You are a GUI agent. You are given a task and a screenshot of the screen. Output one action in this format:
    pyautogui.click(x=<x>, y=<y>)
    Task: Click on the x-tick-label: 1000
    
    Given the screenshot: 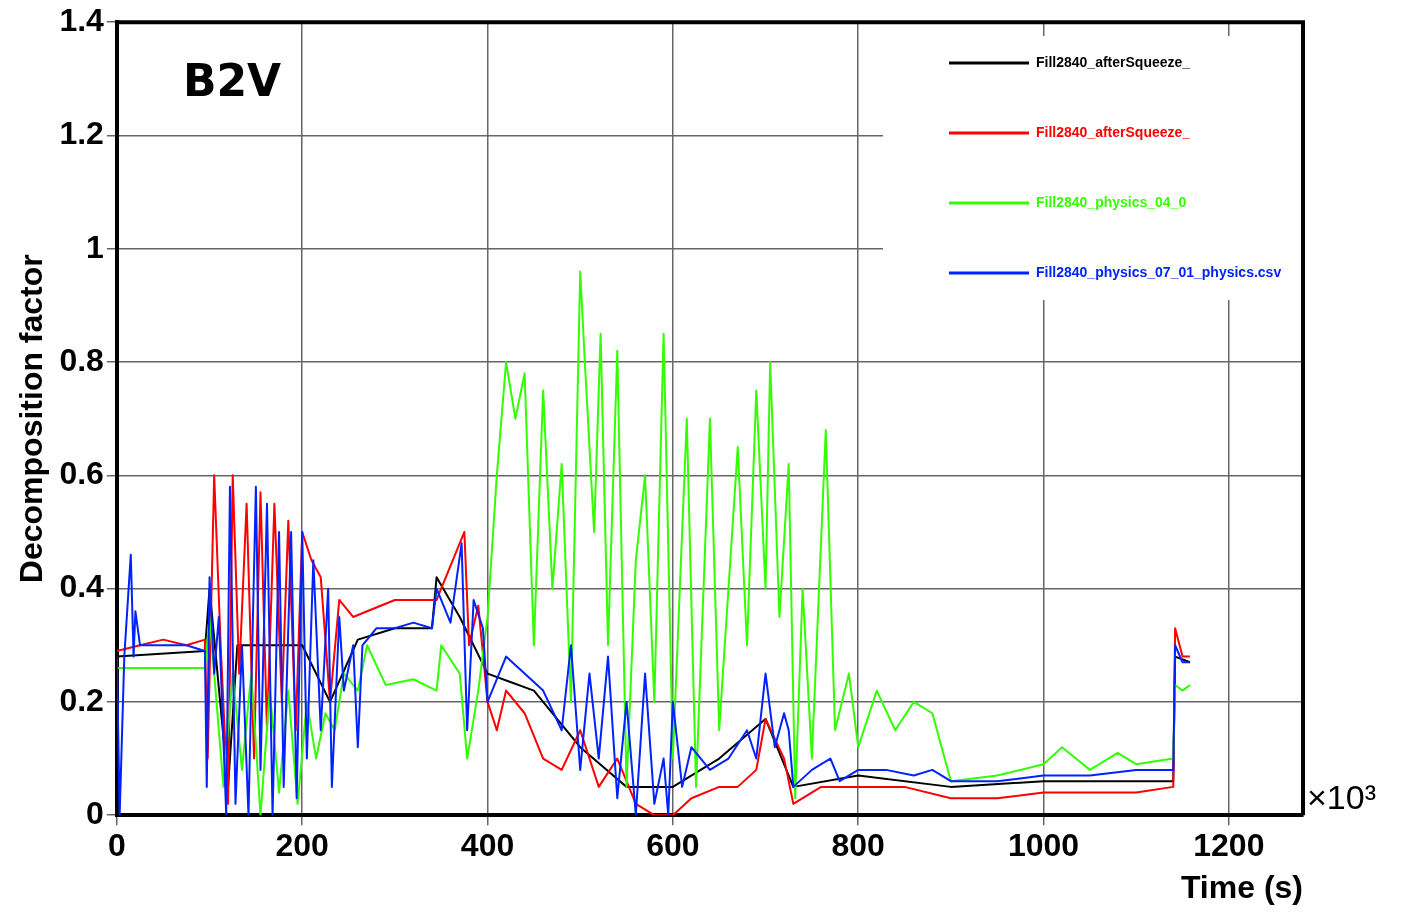 What is the action you would take?
    pyautogui.click(x=1043, y=845)
    